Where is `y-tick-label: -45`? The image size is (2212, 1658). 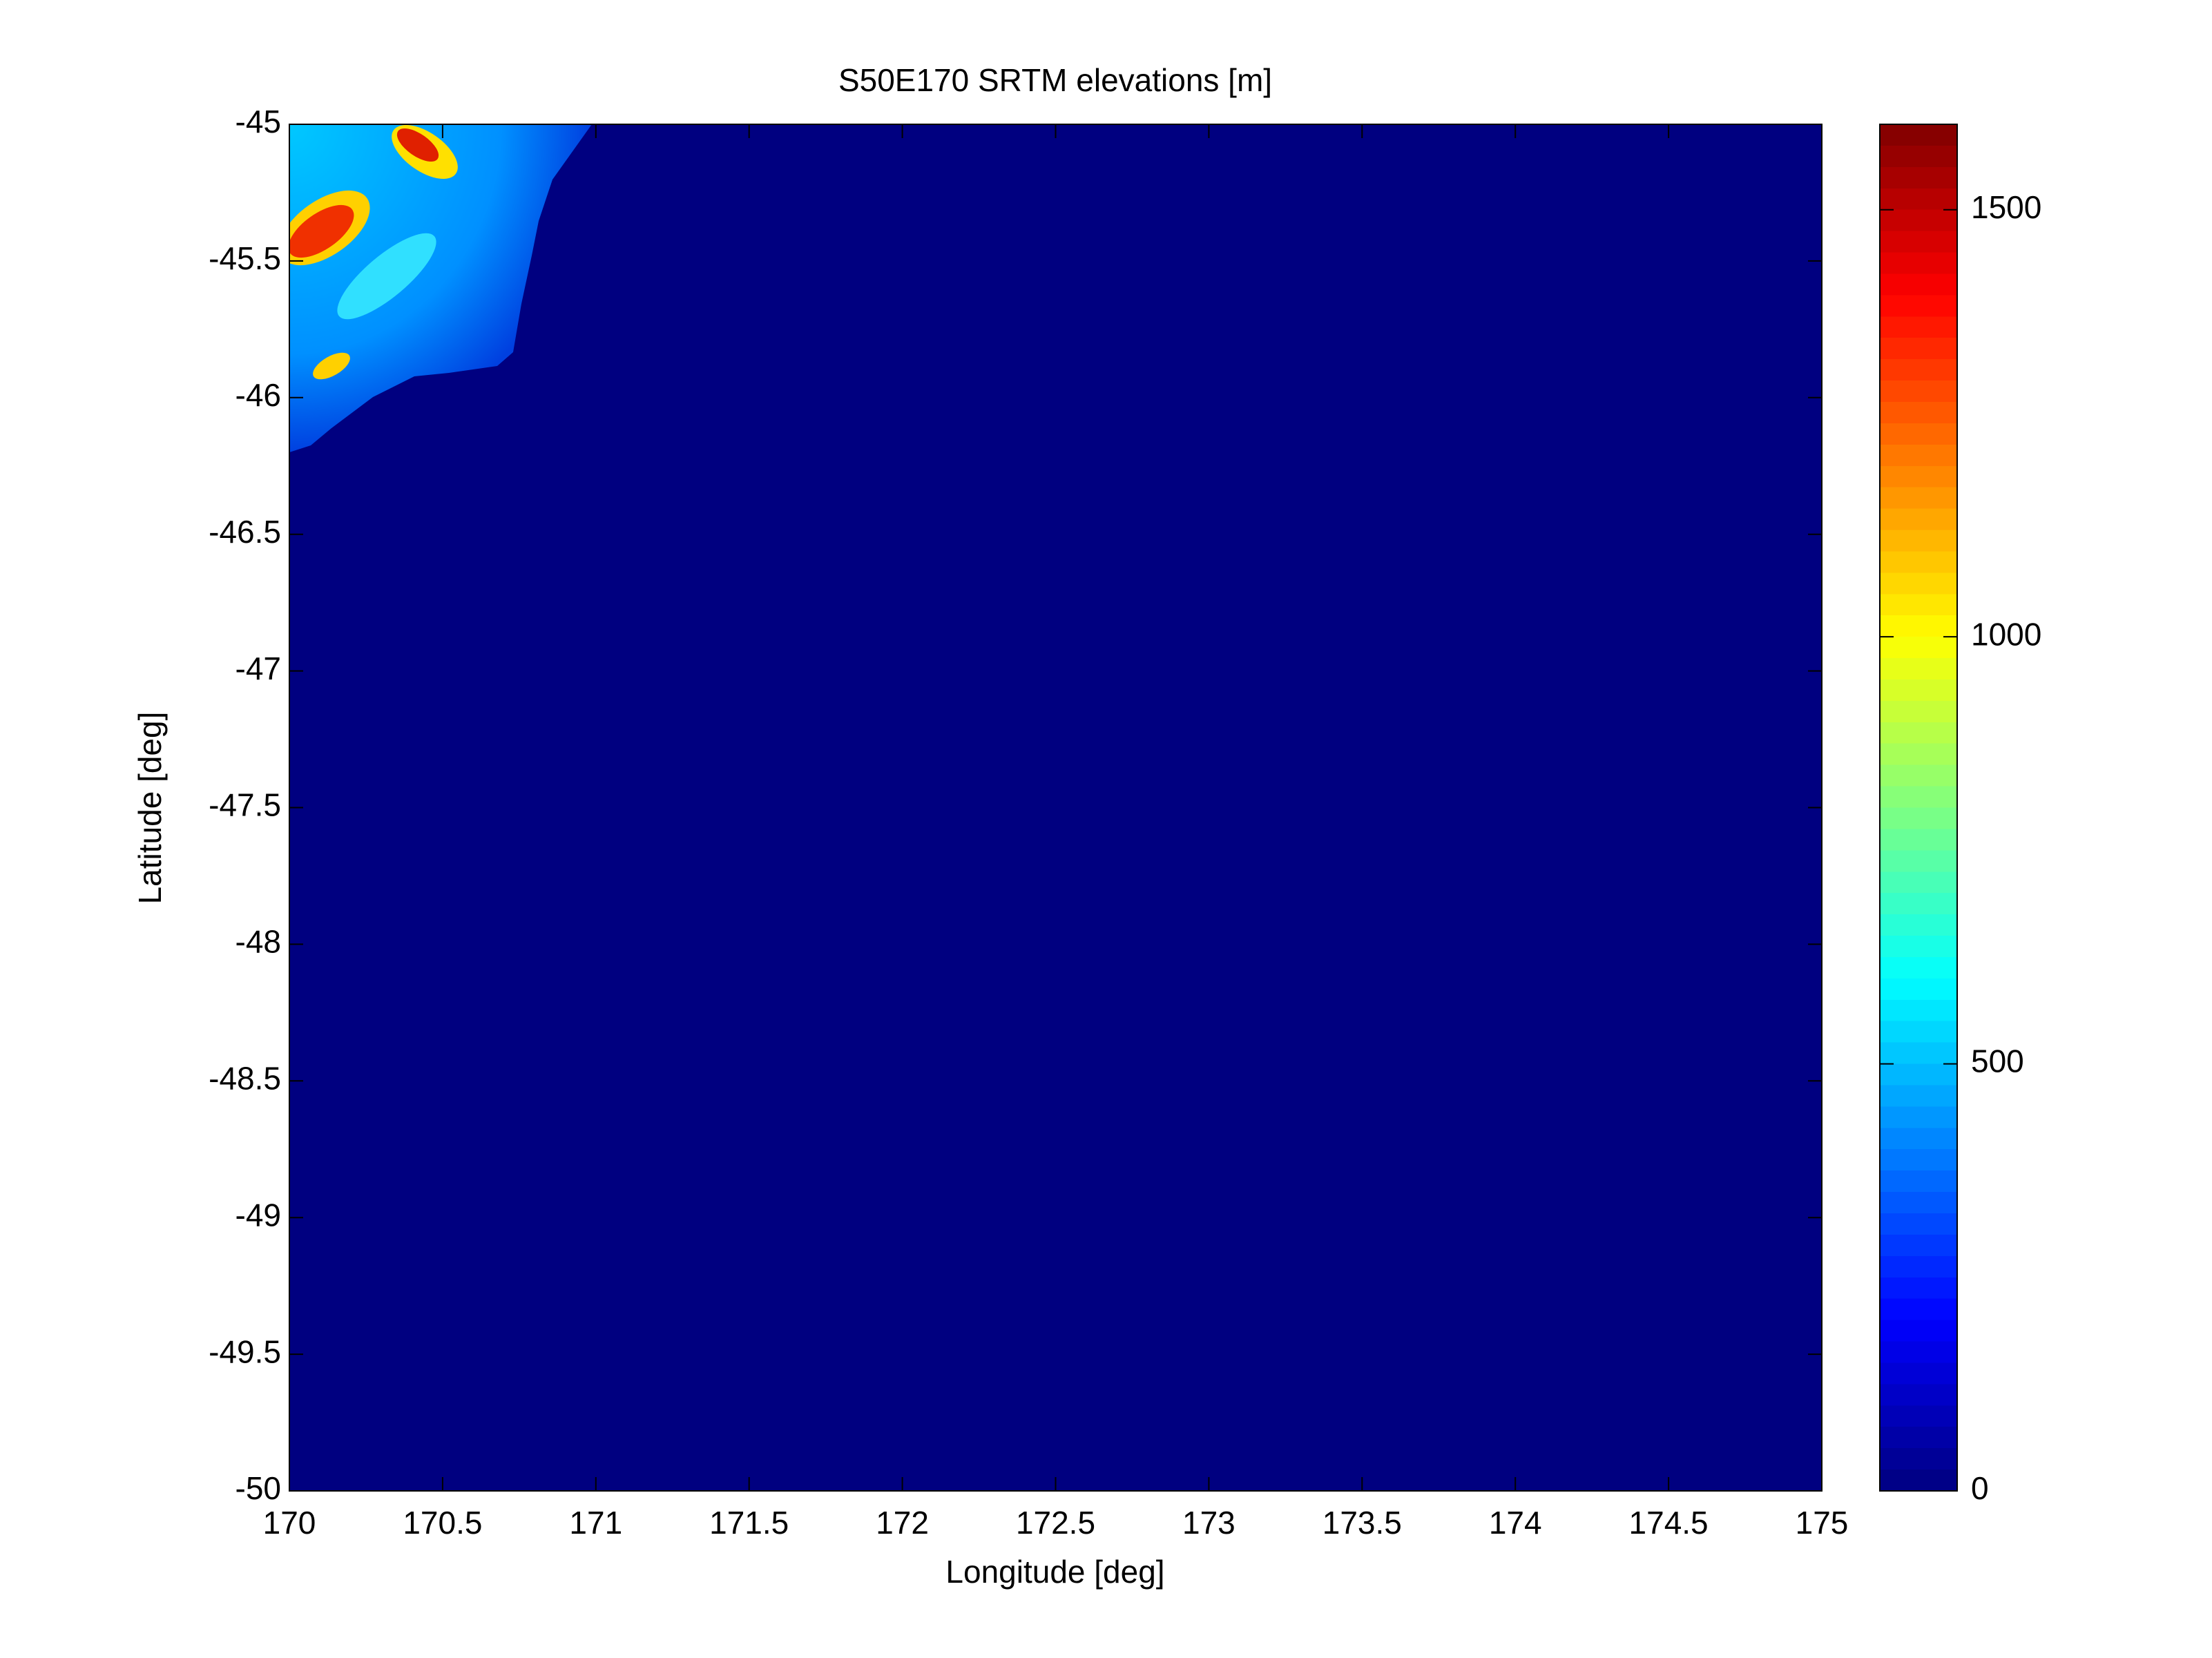
y-tick-label: -45 is located at coordinates (258, 121).